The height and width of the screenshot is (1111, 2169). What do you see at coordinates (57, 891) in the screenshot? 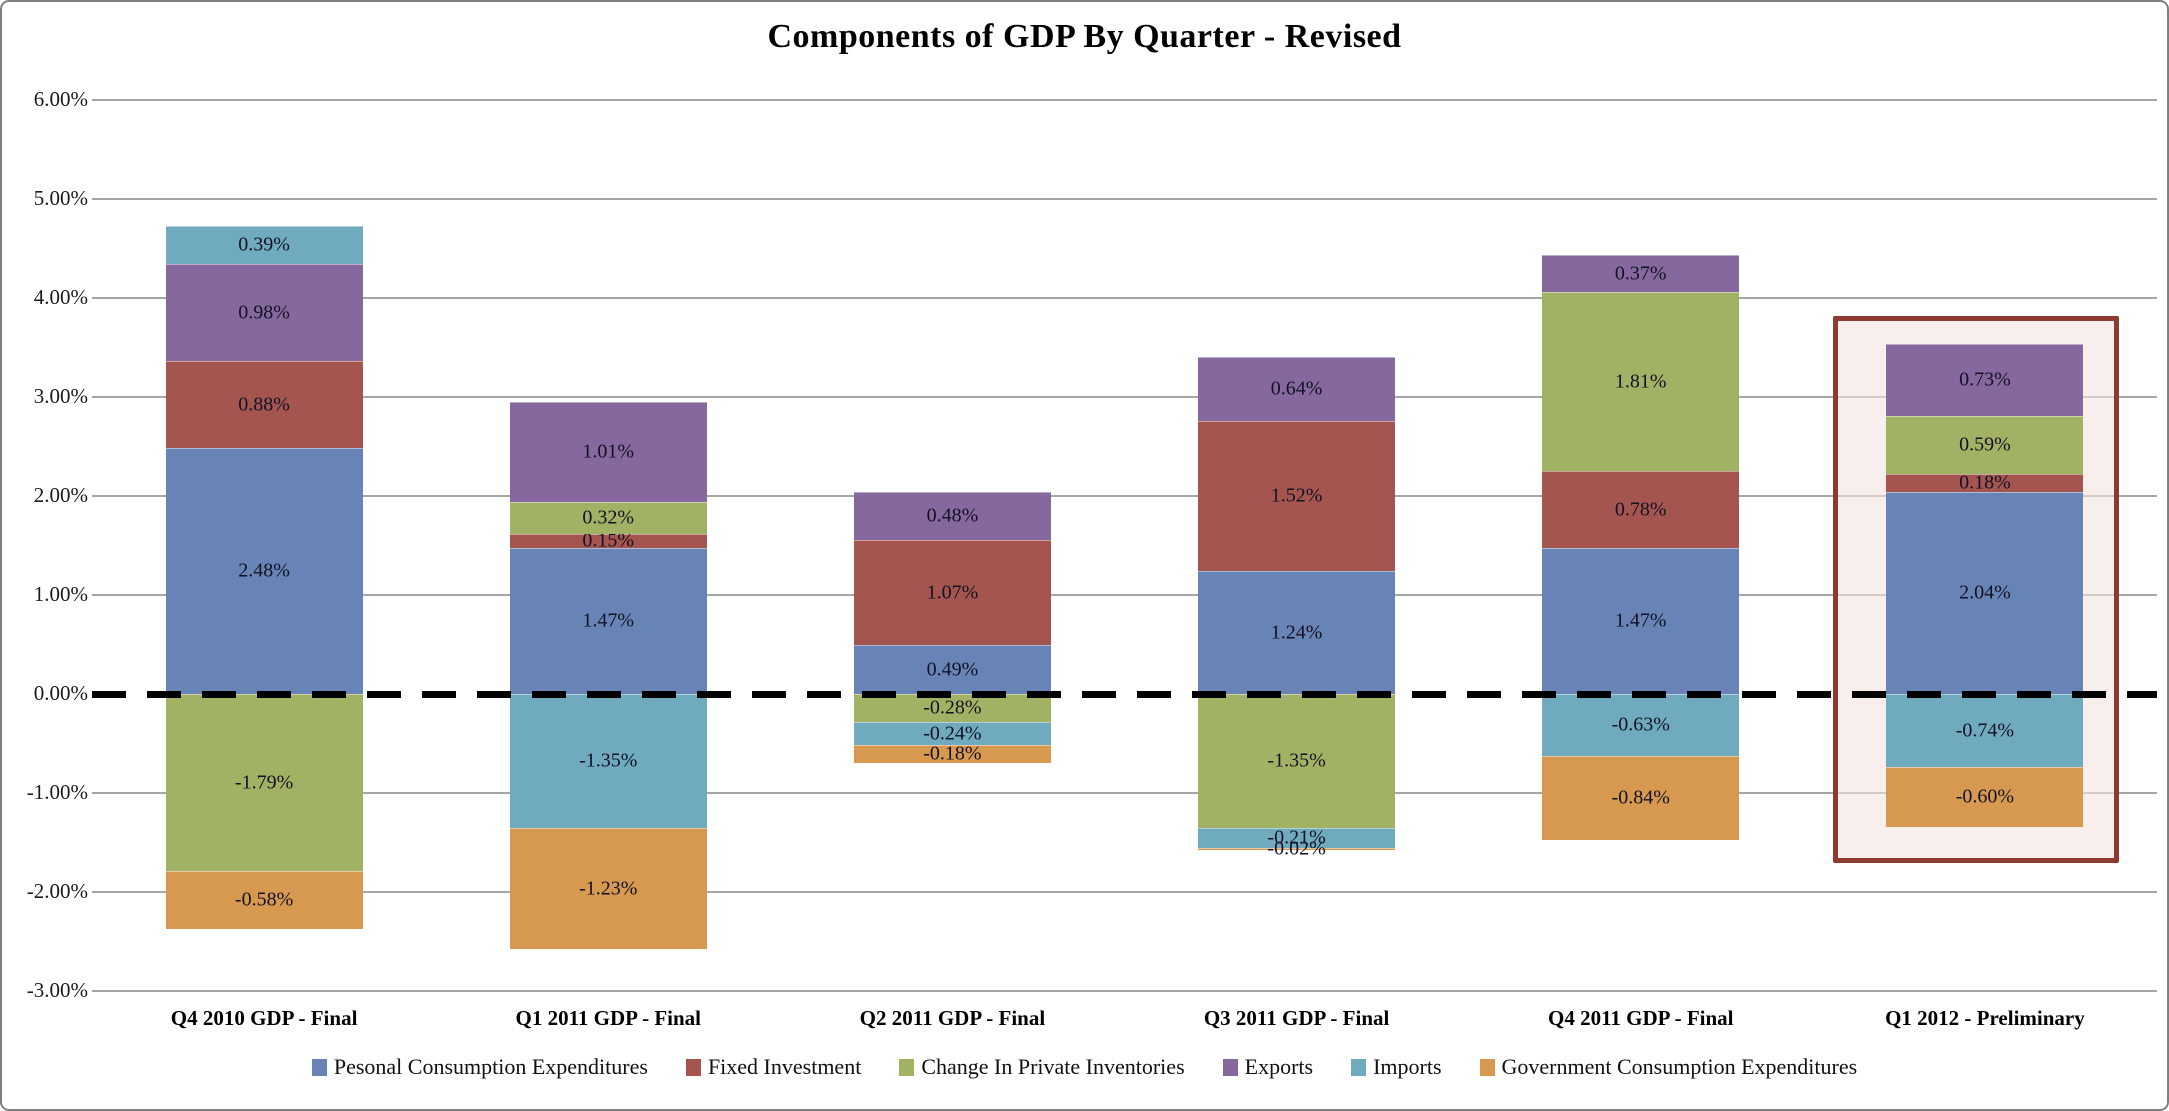
I see `y-axis-tick-label: -2.00%` at bounding box center [57, 891].